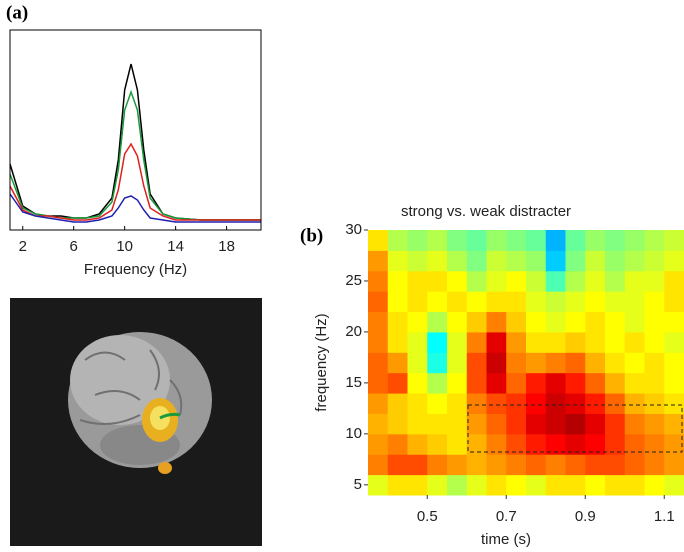  What do you see at coordinates (358, 484) in the screenshot?
I see `y-tick-label: 5` at bounding box center [358, 484].